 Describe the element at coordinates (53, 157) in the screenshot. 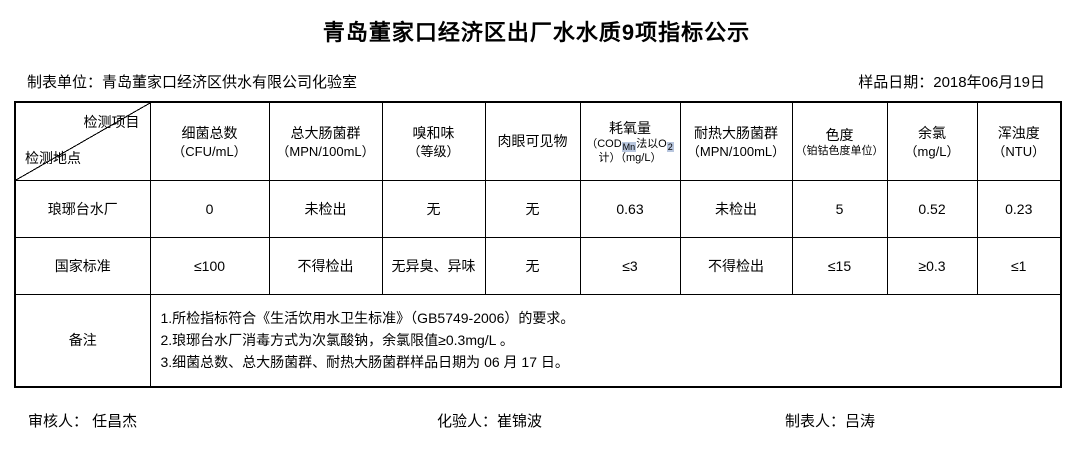

I see `corner-label-location: 检测地点` at that location.